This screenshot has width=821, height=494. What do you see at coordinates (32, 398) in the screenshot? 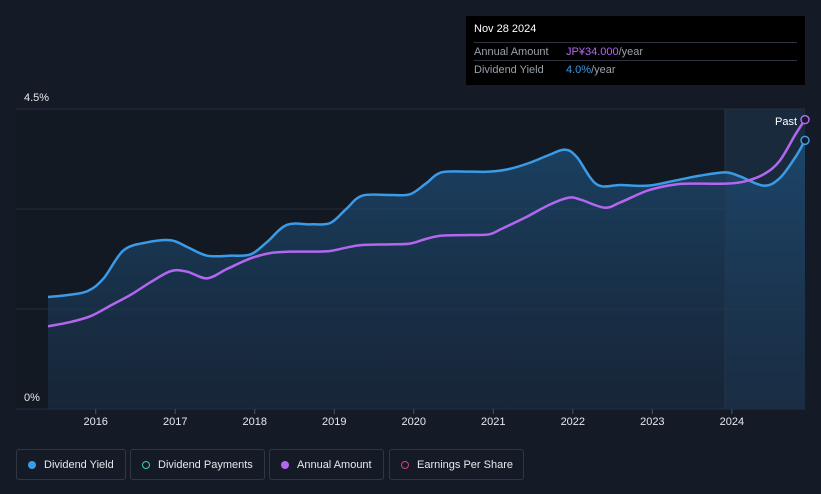
I see `y-tick-label-bottom: 0%` at bounding box center [32, 398].